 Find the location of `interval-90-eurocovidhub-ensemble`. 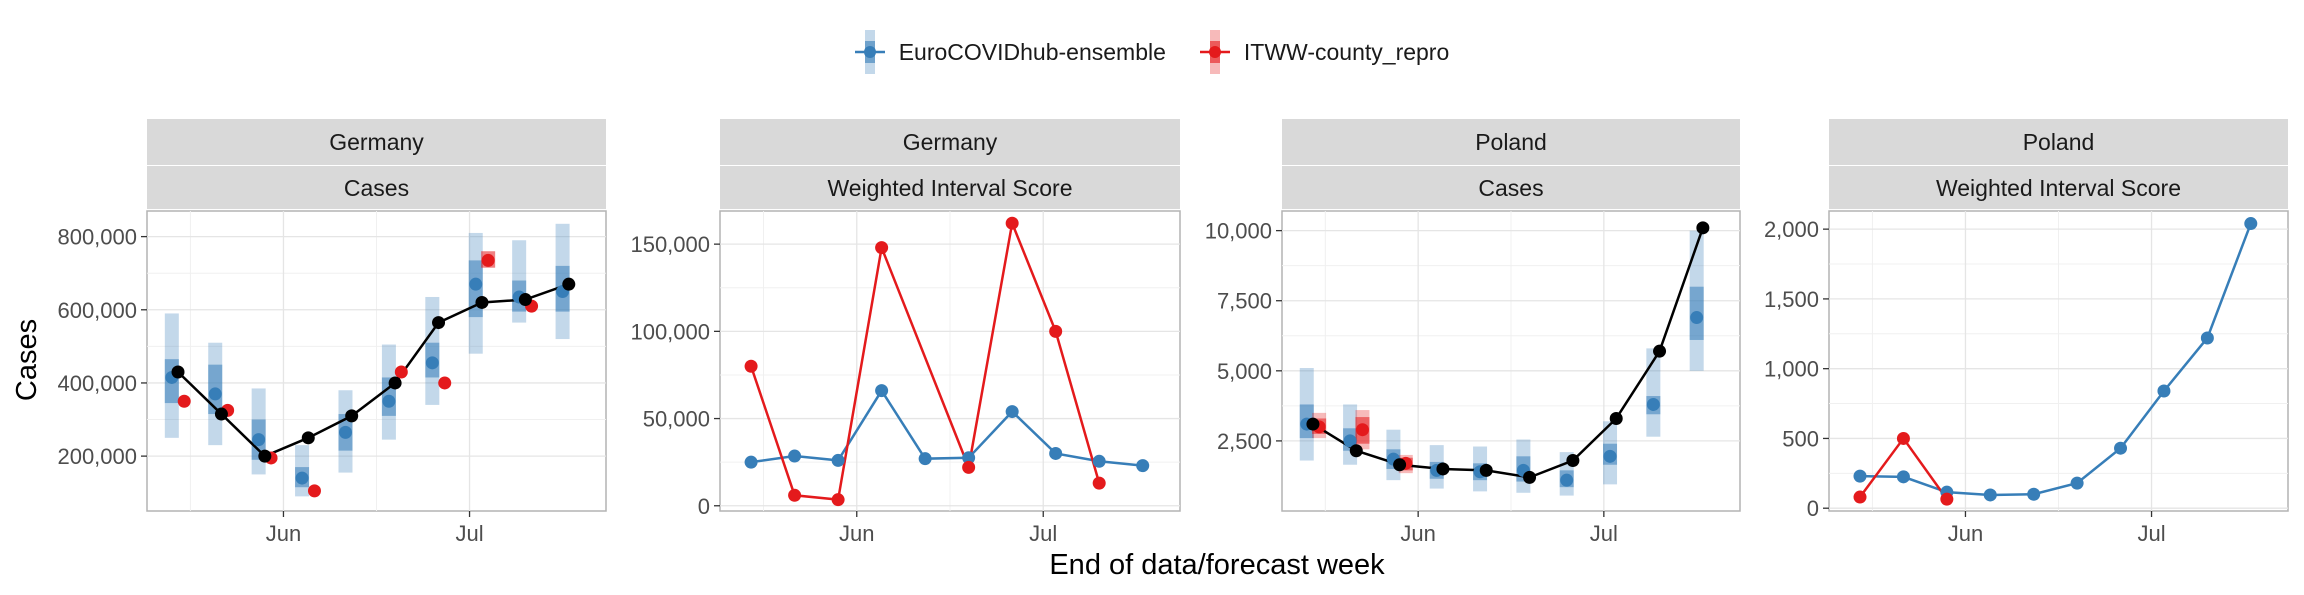

interval-90-eurocovidhub-ensemble is located at coordinates (1653, 392).